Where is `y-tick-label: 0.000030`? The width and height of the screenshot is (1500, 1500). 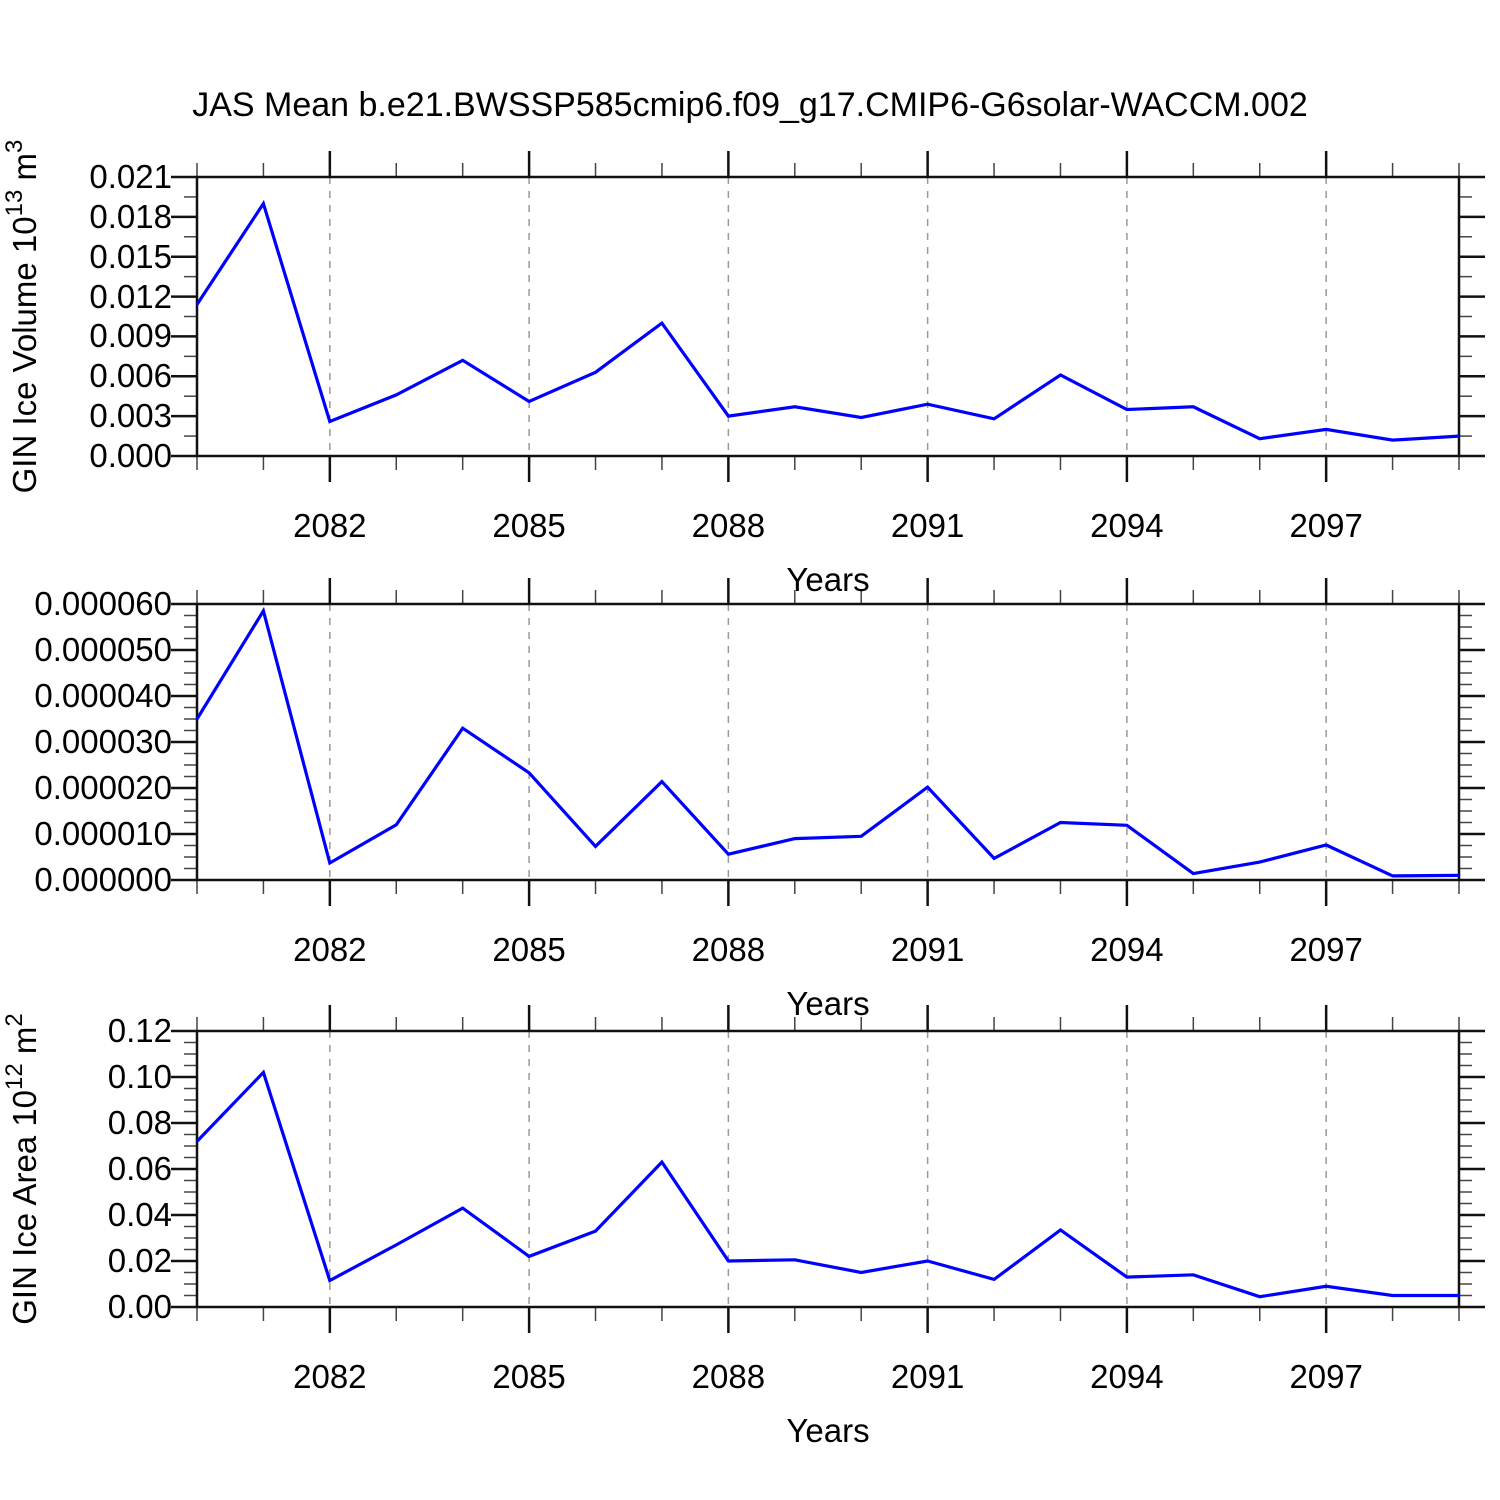
y-tick-label: 0.000030 is located at coordinates (103, 741).